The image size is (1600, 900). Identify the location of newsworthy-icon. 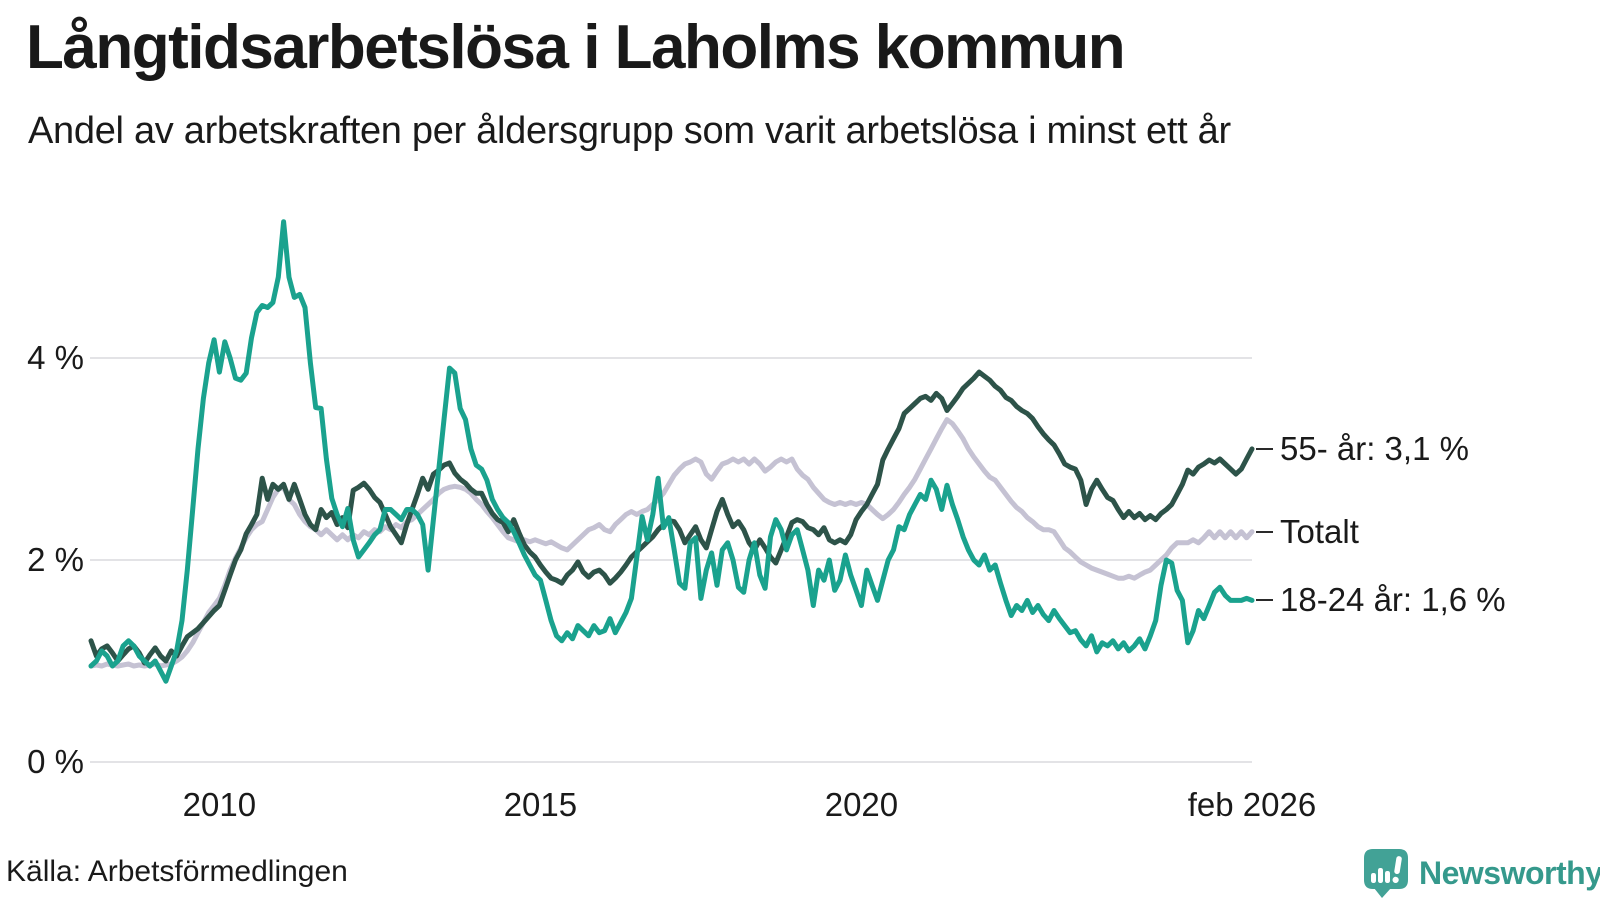
(1386, 873).